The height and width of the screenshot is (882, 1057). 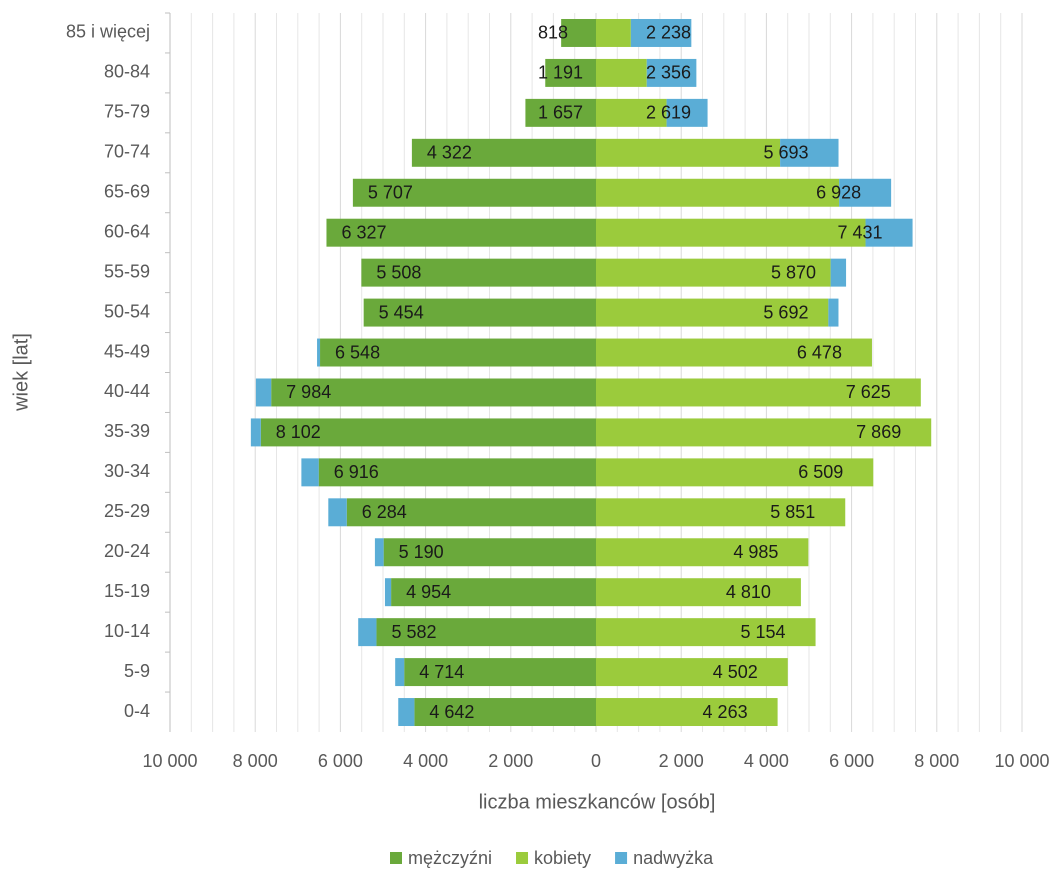 What do you see at coordinates (127, 271) in the screenshot?
I see `y-tick-label: 55-59` at bounding box center [127, 271].